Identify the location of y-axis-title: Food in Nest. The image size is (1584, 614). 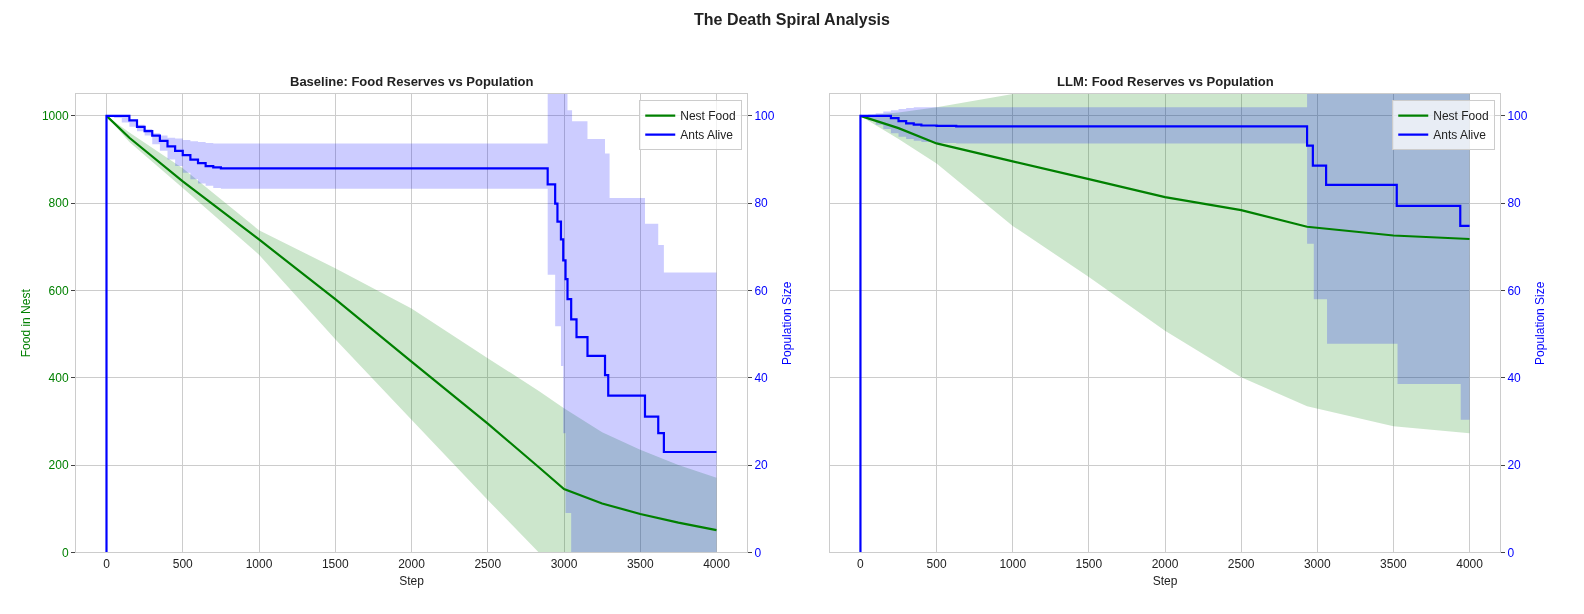
(26, 323).